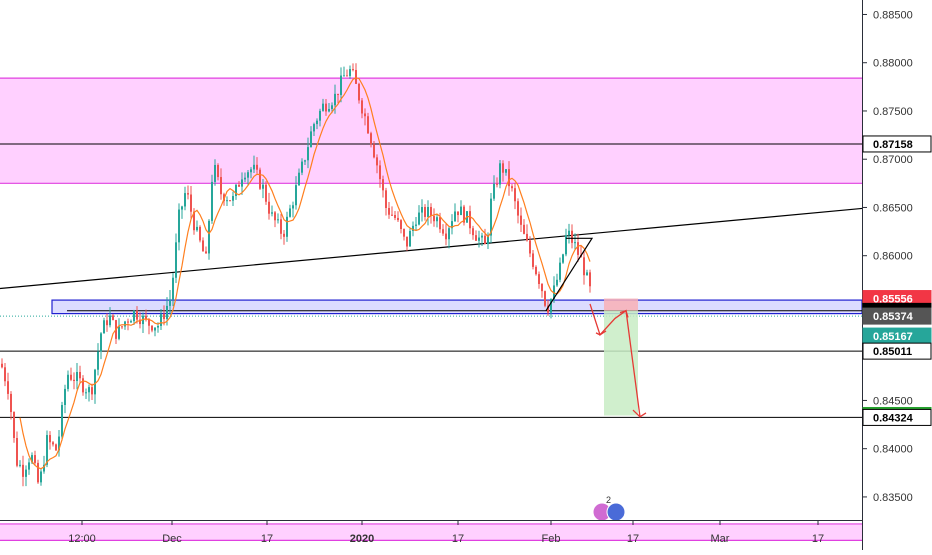 This screenshot has width=932, height=555. Describe the element at coordinates (609, 508) in the screenshot. I see `event-flags: 2` at that location.